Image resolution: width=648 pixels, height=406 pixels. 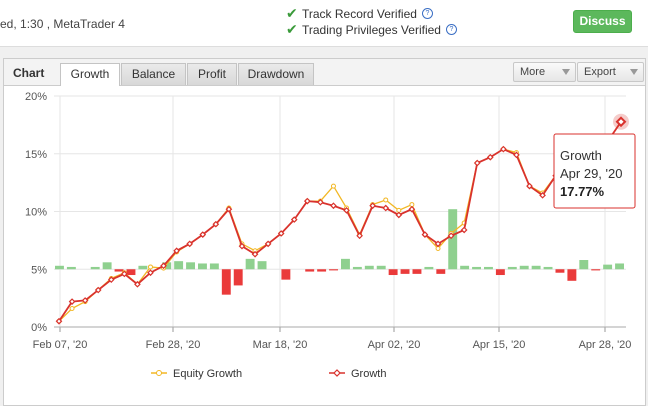 I want to click on equity-growth-point, so click(x=386, y=200).